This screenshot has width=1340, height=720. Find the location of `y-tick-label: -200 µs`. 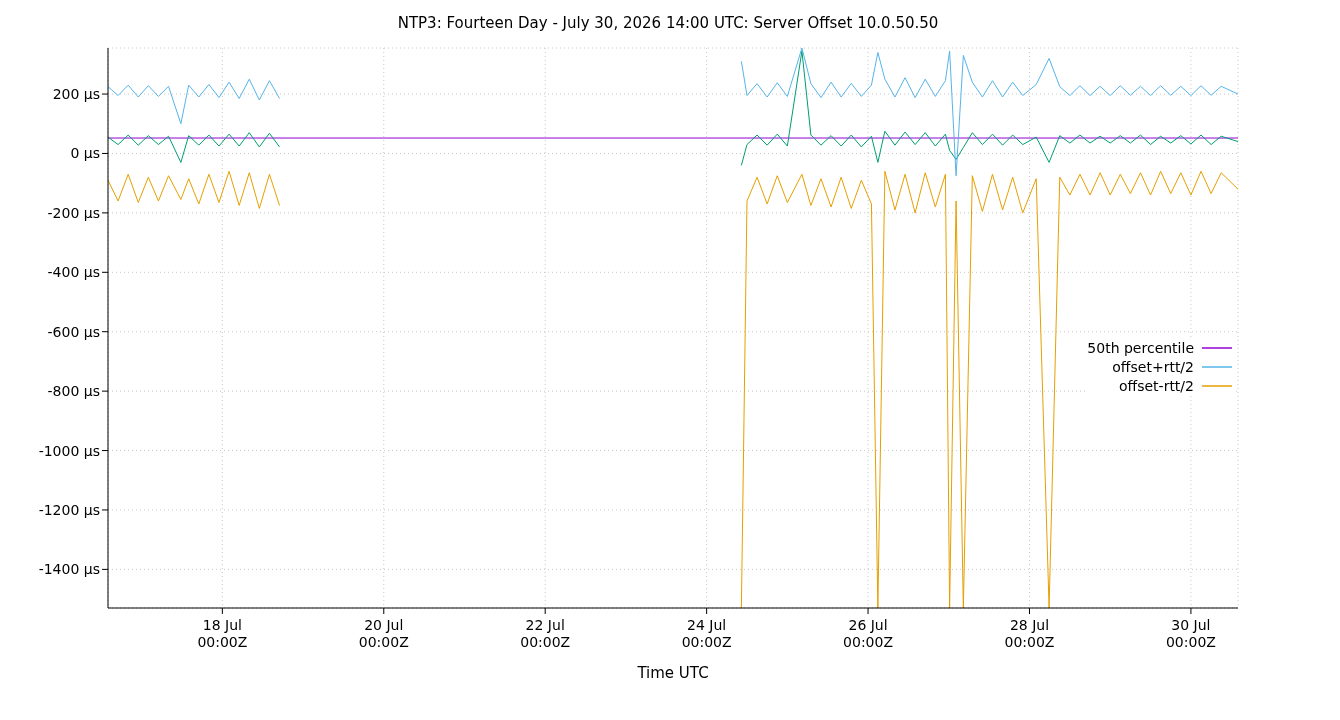

y-tick-label: -200 µs is located at coordinates (73, 212).